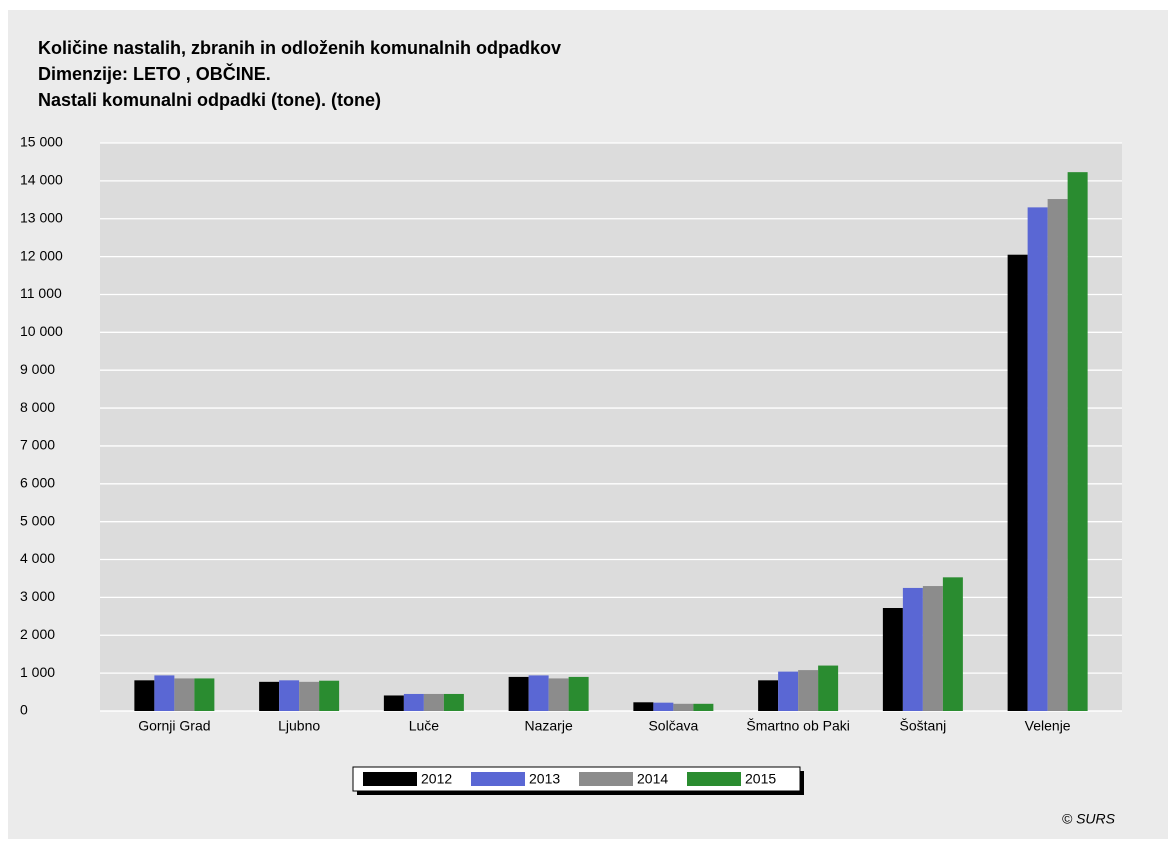 This screenshot has height=841, width=1176. What do you see at coordinates (652, 779) in the screenshot?
I see `legend-label: 2014` at bounding box center [652, 779].